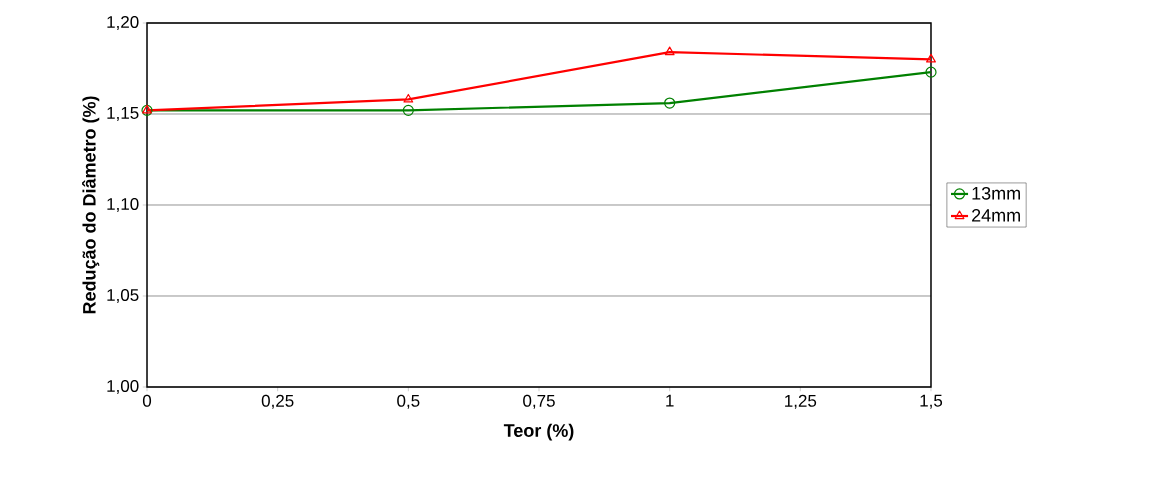  Describe the element at coordinates (539, 401) in the screenshot. I see `x-tick-label: 0,75` at that location.